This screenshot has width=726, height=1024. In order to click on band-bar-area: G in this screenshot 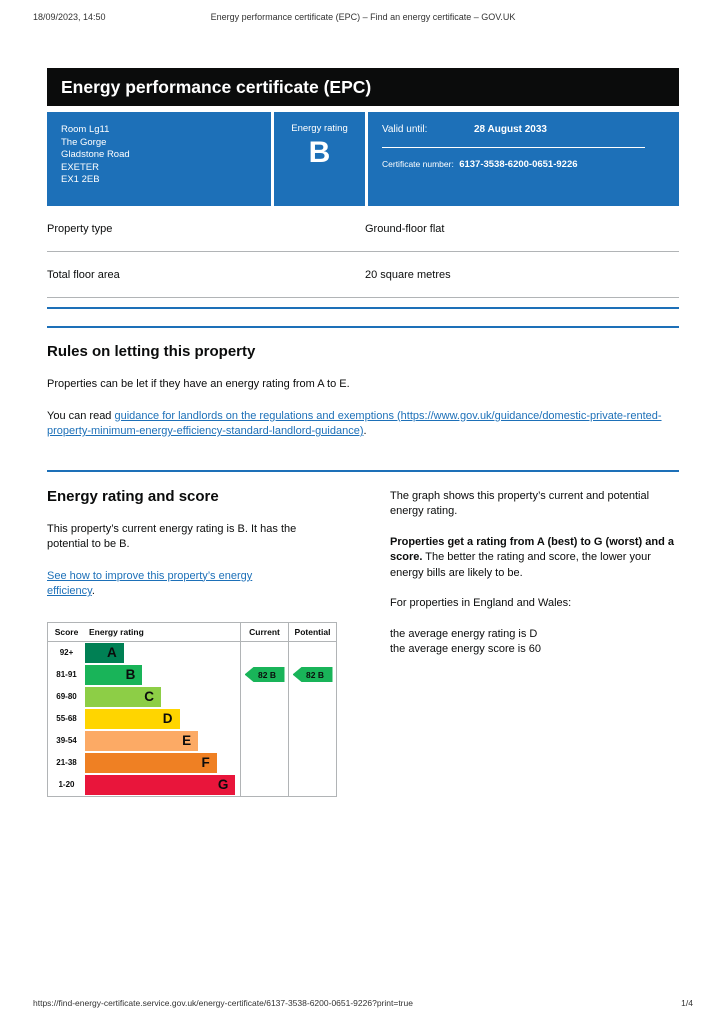, I will do `click(162, 785)`.